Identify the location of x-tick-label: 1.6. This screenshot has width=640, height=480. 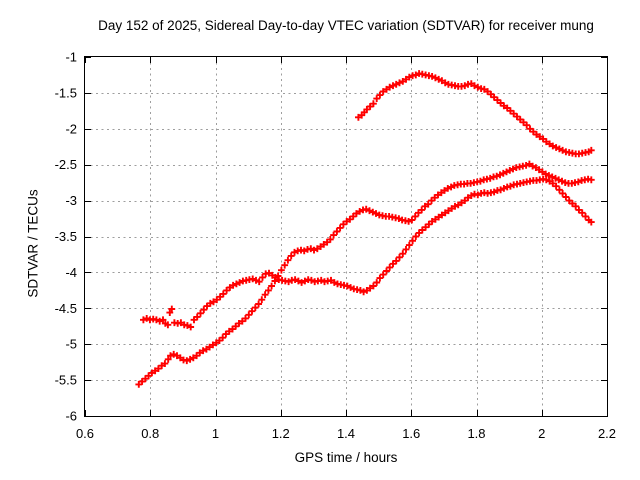
(411, 433).